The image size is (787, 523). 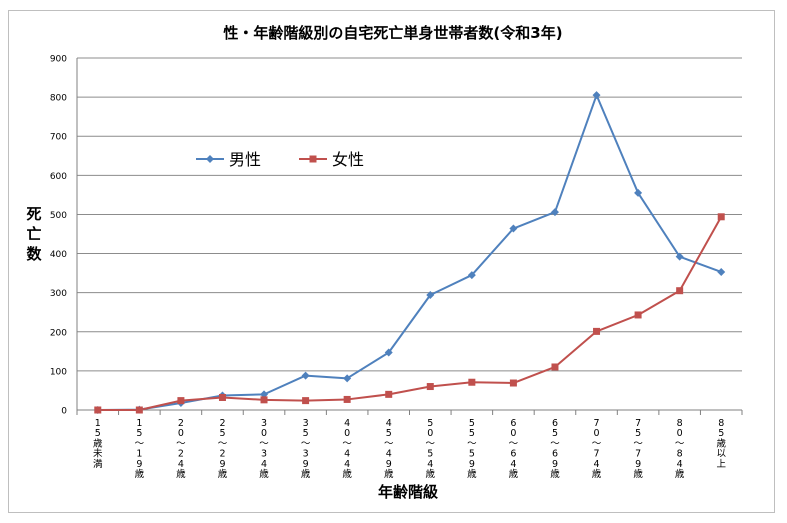 What do you see at coordinates (58, 255) in the screenshot?
I see `y-tick-label: 400` at bounding box center [58, 255].